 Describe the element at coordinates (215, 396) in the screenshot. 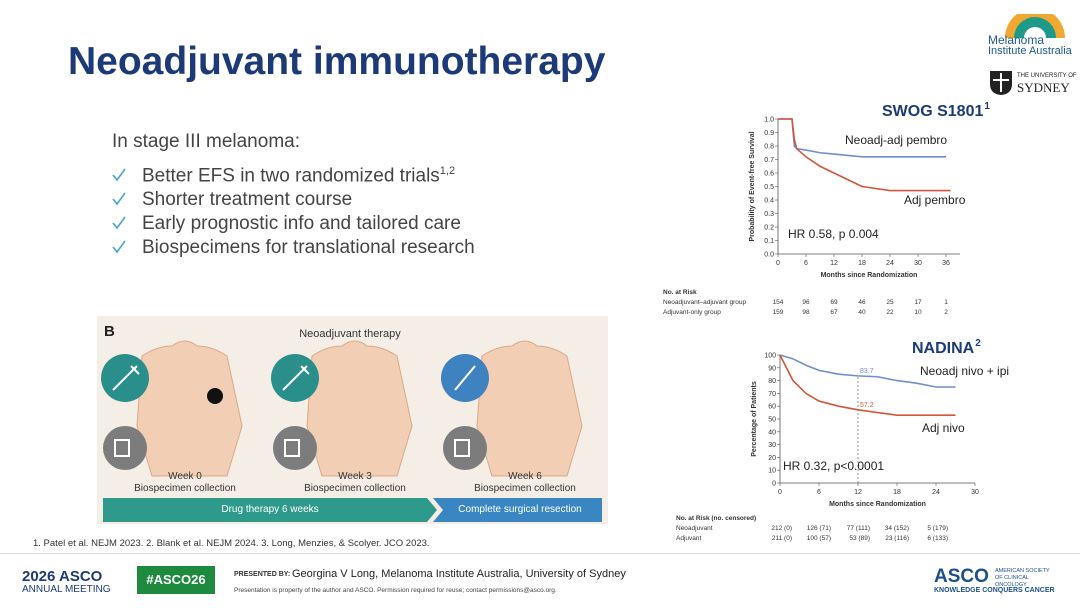

I see `tumor` at that location.